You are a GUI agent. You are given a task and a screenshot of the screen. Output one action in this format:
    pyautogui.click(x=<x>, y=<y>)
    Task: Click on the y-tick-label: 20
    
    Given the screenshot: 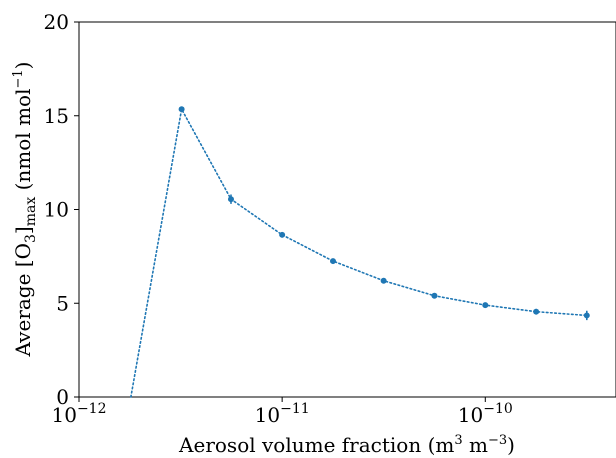 What is the action you would take?
    pyautogui.click(x=56, y=22)
    